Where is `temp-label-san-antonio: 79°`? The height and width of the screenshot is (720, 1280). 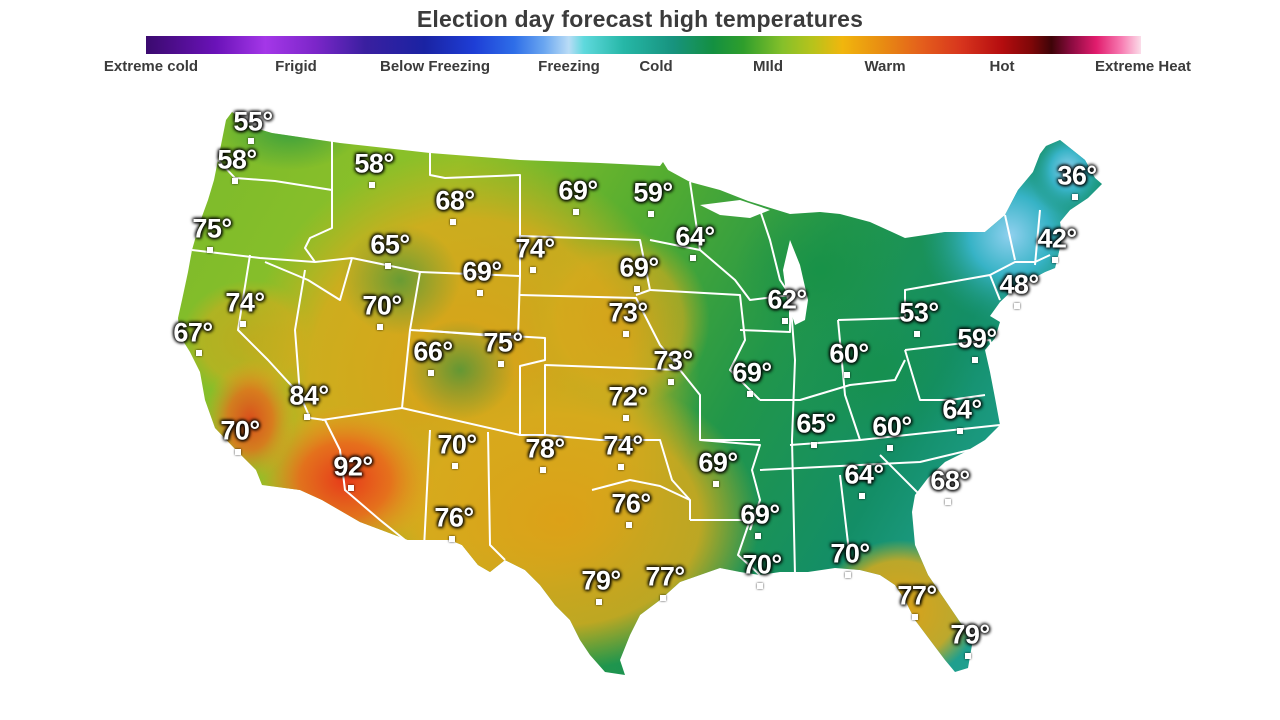 temp-label-san-antonio: 79° is located at coordinates (601, 580).